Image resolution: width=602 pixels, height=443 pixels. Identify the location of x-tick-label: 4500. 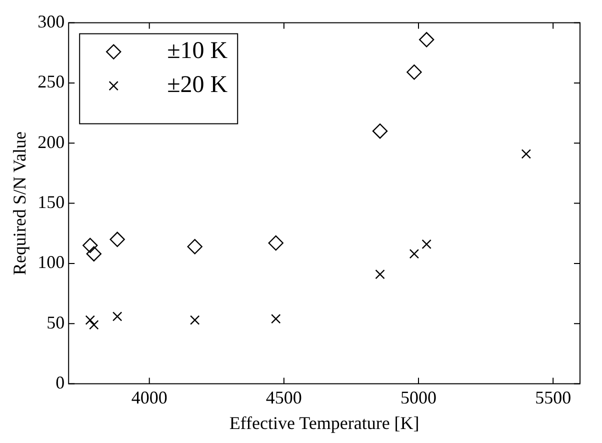
(284, 397).